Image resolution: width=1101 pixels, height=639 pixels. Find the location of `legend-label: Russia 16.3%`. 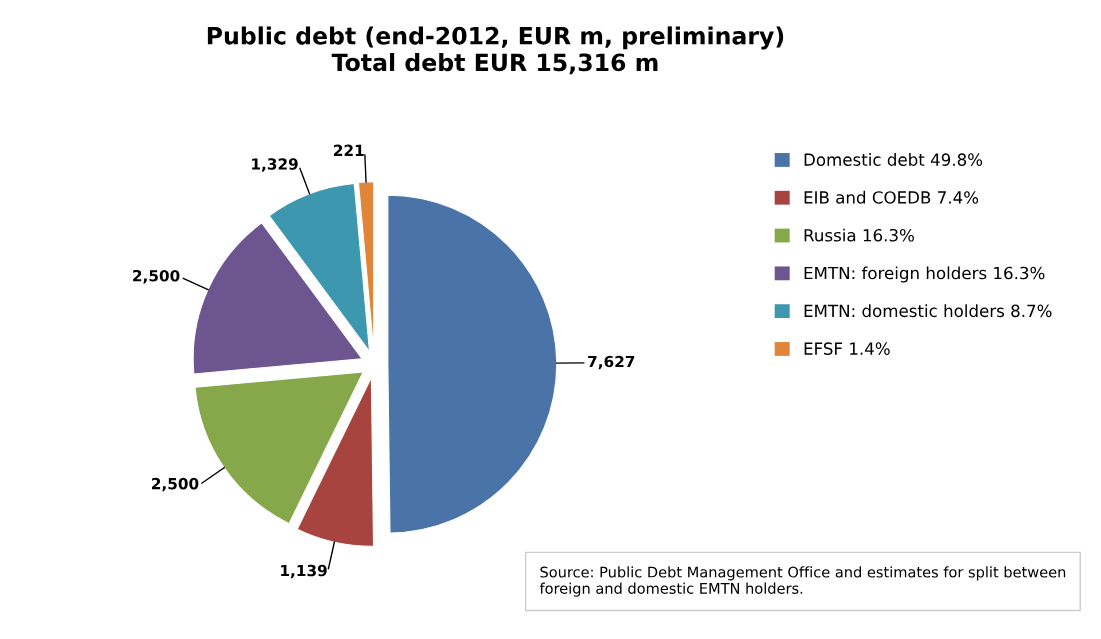

legend-label: Russia 16.3% is located at coordinates (859, 235).